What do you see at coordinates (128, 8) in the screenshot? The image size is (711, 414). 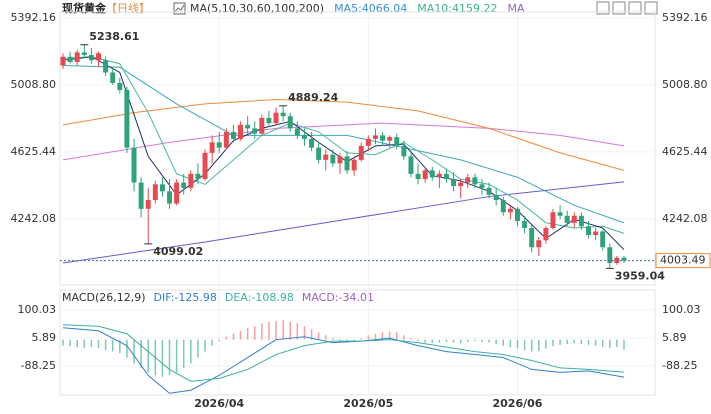 I see `period: 【日线】` at bounding box center [128, 8].